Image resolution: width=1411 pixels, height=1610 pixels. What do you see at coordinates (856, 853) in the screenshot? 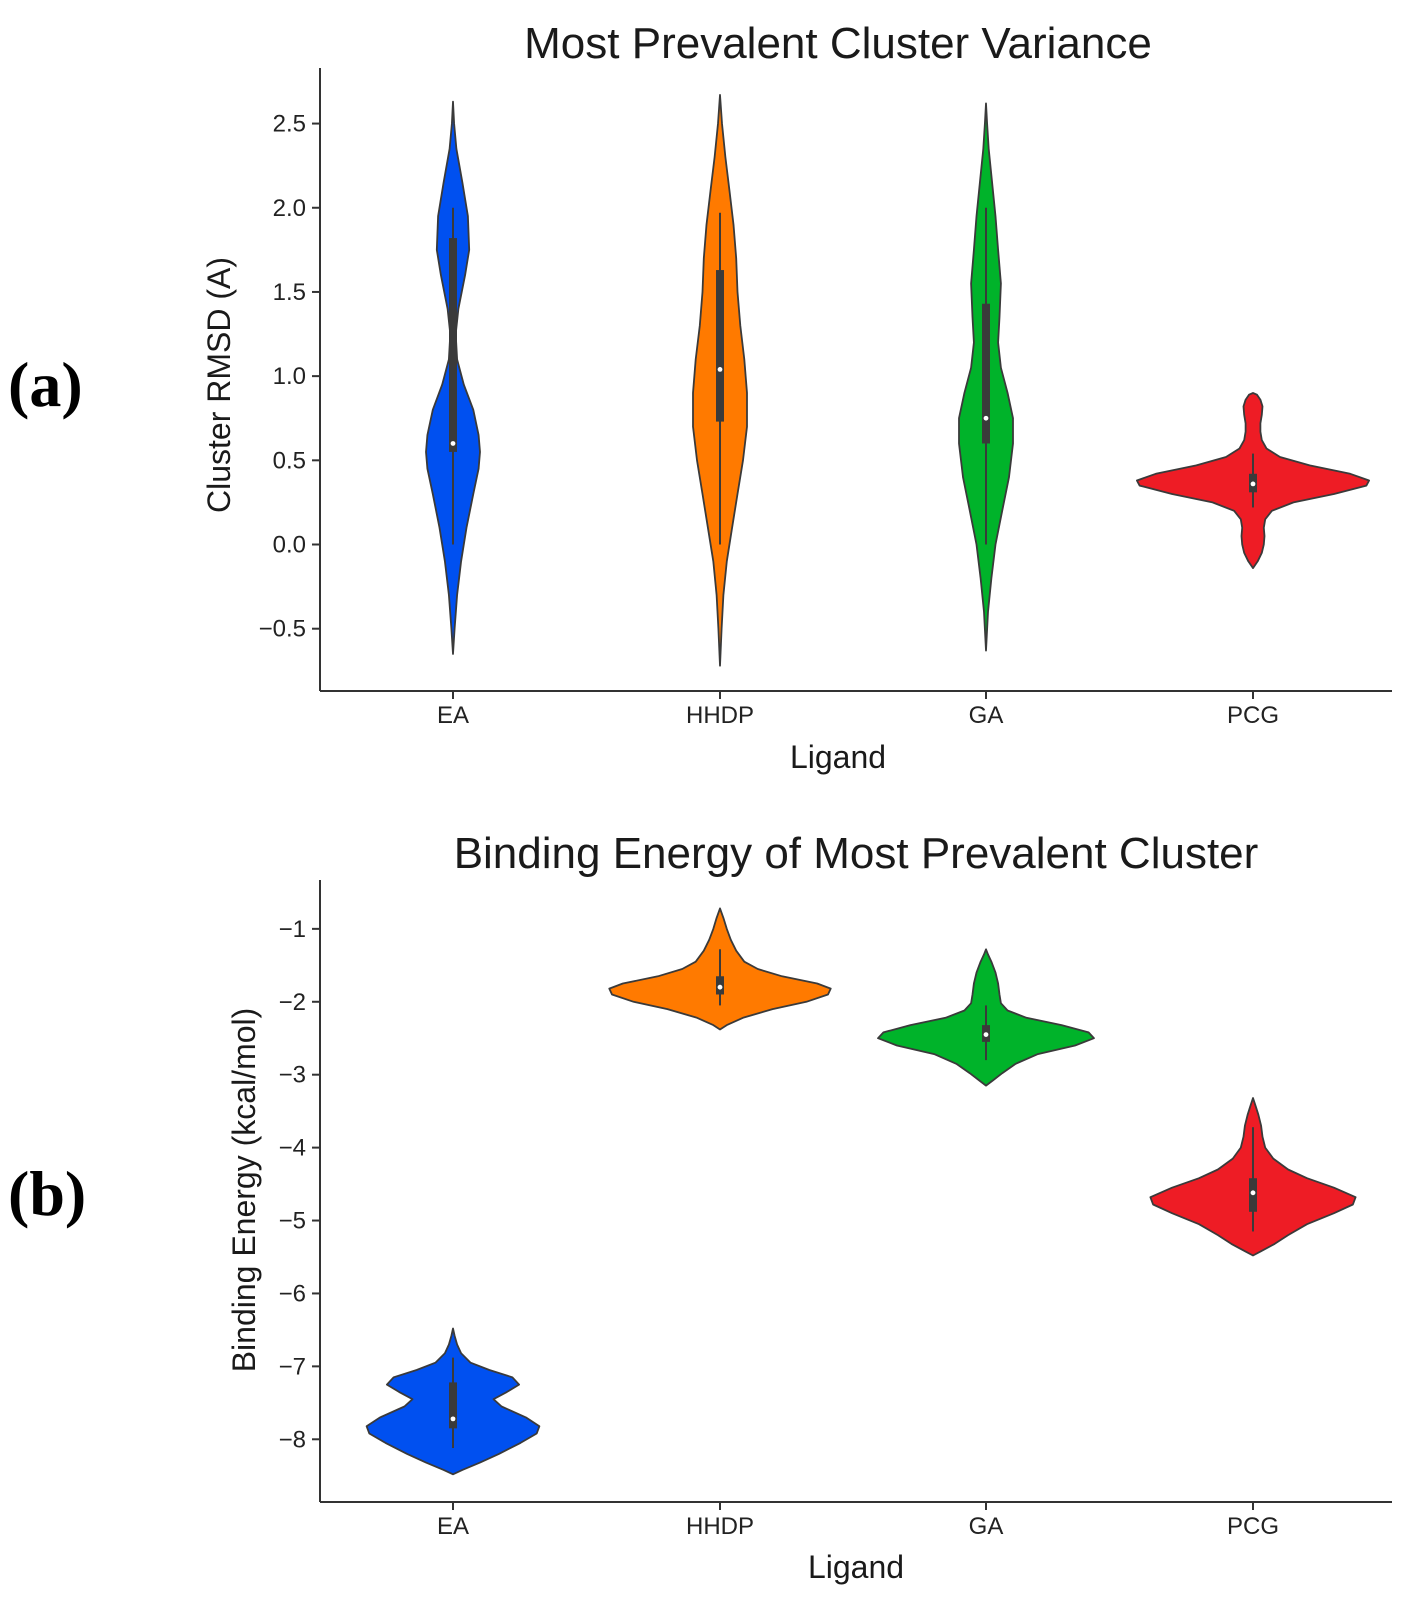
I see `chart-b-title: Binding Energy of Most Prevalent Cluster` at bounding box center [856, 853].